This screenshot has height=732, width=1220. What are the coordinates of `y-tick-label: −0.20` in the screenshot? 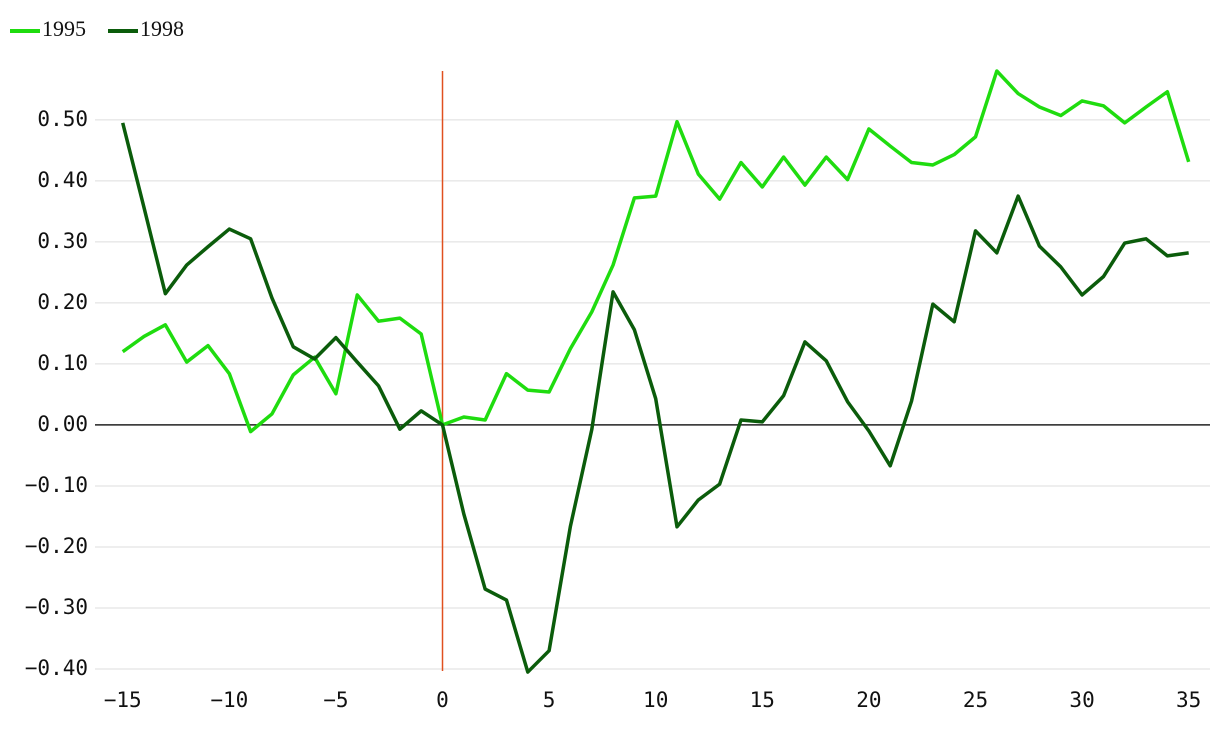 It's located at (56, 546).